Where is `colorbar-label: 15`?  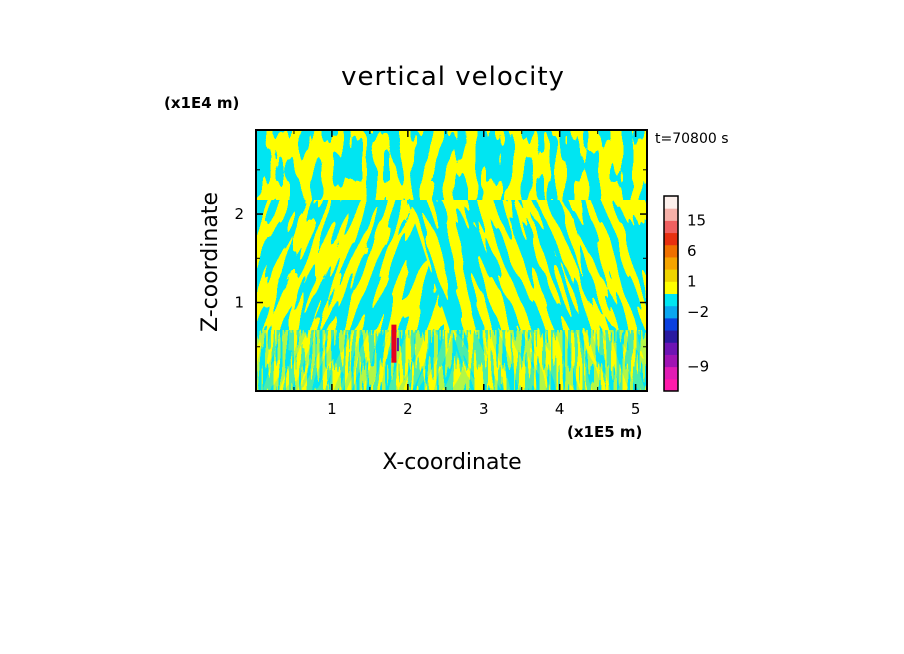
colorbar-label: 15 is located at coordinates (696, 220).